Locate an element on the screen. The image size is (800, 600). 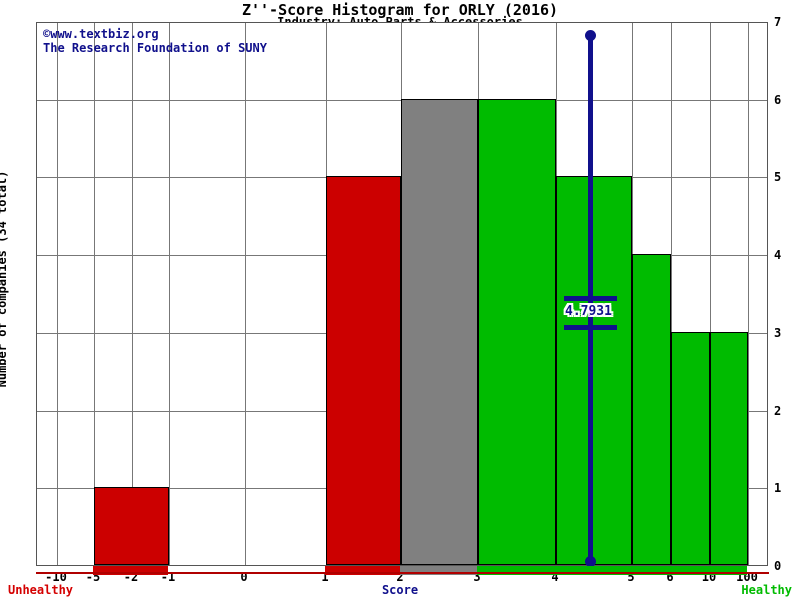
unhealthy-label: Unhealthy is located at coordinates (41, 590).